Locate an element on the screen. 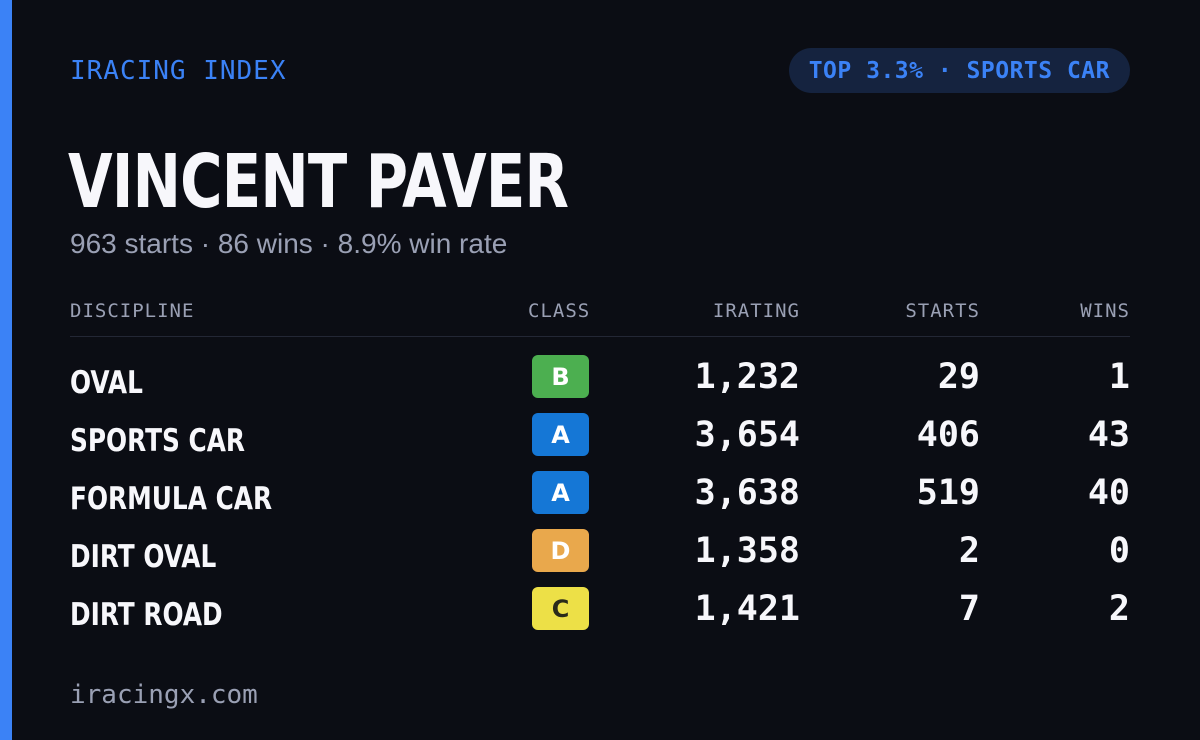 The image size is (1200, 740). license-class-badge: B is located at coordinates (560, 376).